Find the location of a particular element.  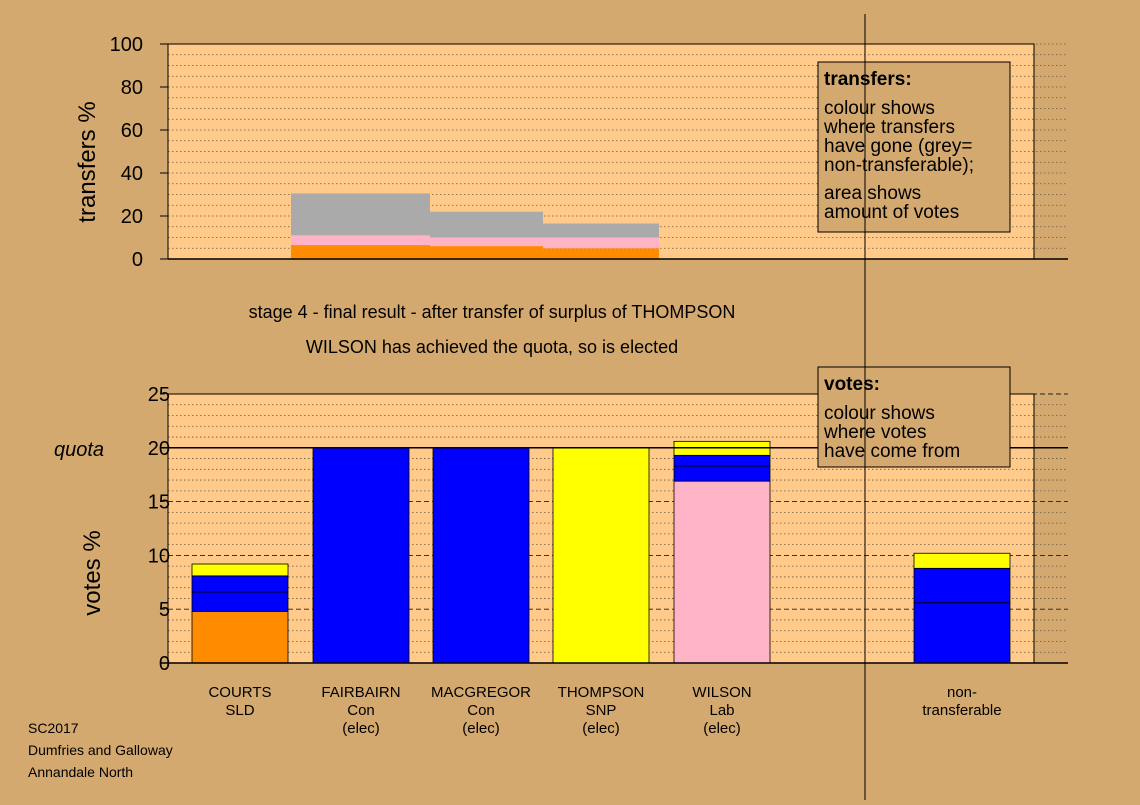

candidate-label: COURTS is located at coordinates (239, 692).